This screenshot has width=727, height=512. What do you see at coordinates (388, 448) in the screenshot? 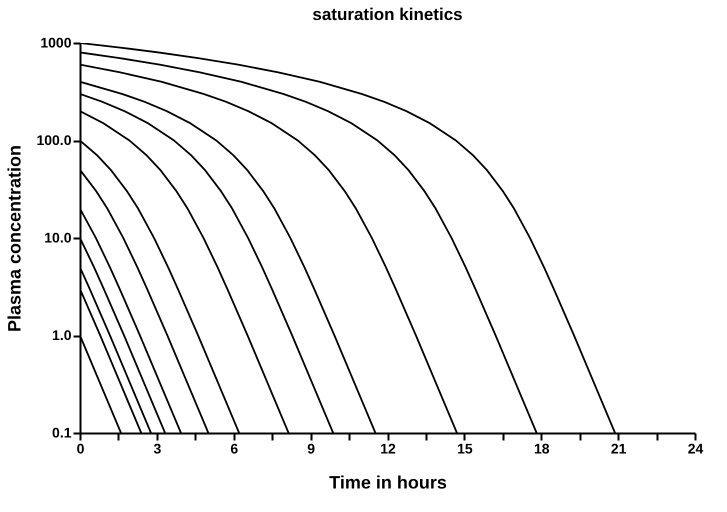
I see `x-tick-label: 12` at bounding box center [388, 448].